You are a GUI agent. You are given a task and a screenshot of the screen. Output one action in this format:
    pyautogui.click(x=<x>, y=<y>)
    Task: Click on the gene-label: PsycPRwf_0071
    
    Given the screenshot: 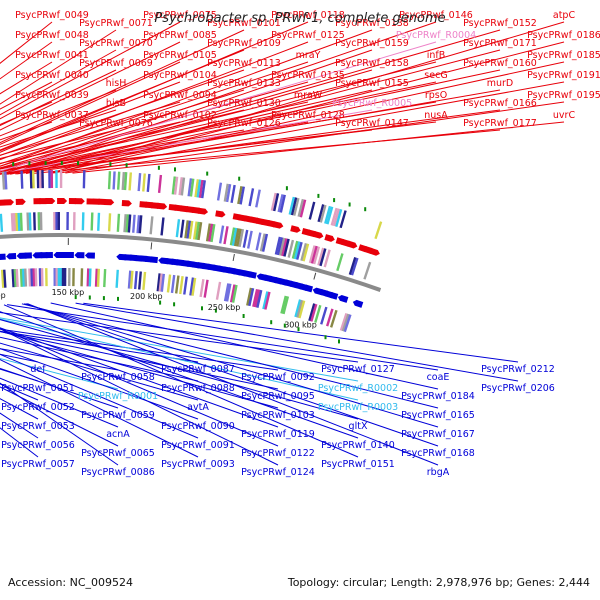 What is the action you would take?
    pyautogui.click(x=116, y=23)
    